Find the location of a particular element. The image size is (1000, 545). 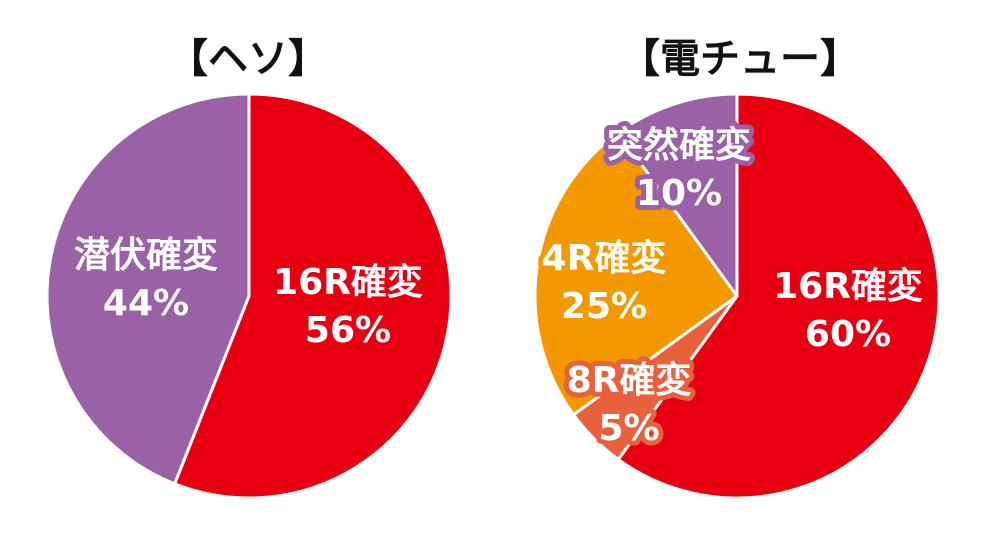

slice-label-0-1: 潜伏確変 44% is located at coordinates (146, 279).